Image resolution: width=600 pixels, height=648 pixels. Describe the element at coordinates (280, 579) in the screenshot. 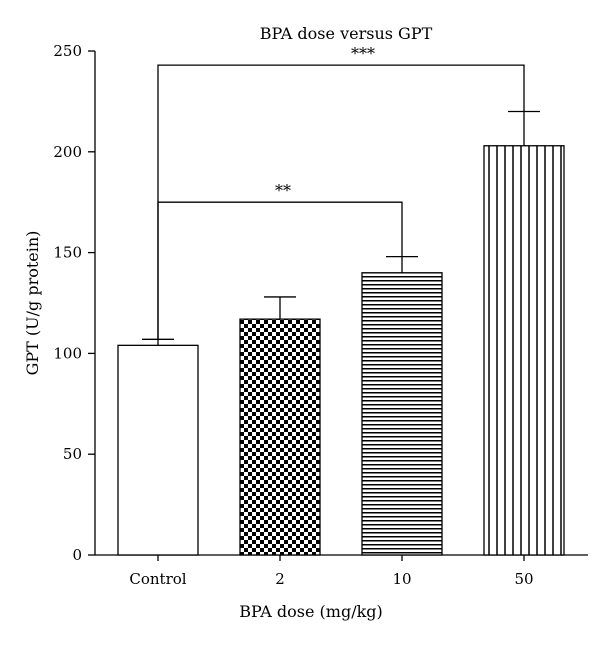

I see `x-tick-label: 2` at that location.